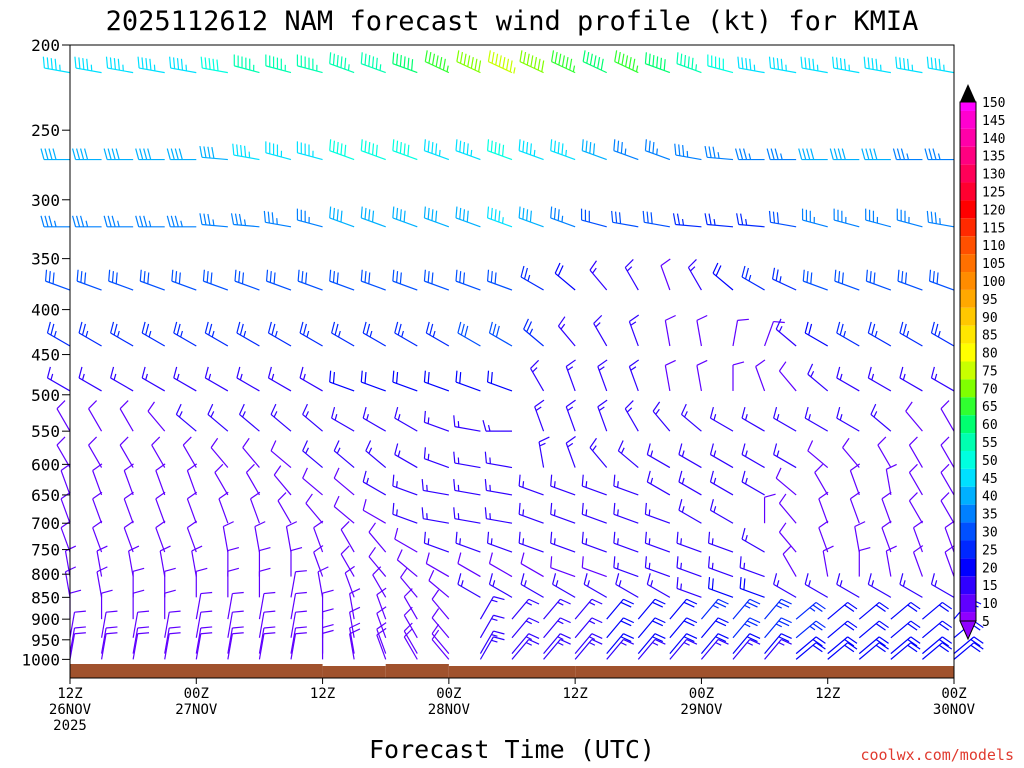  What do you see at coordinates (701, 710) in the screenshot?
I see `x-tick-label: 29NOV` at bounding box center [701, 710].